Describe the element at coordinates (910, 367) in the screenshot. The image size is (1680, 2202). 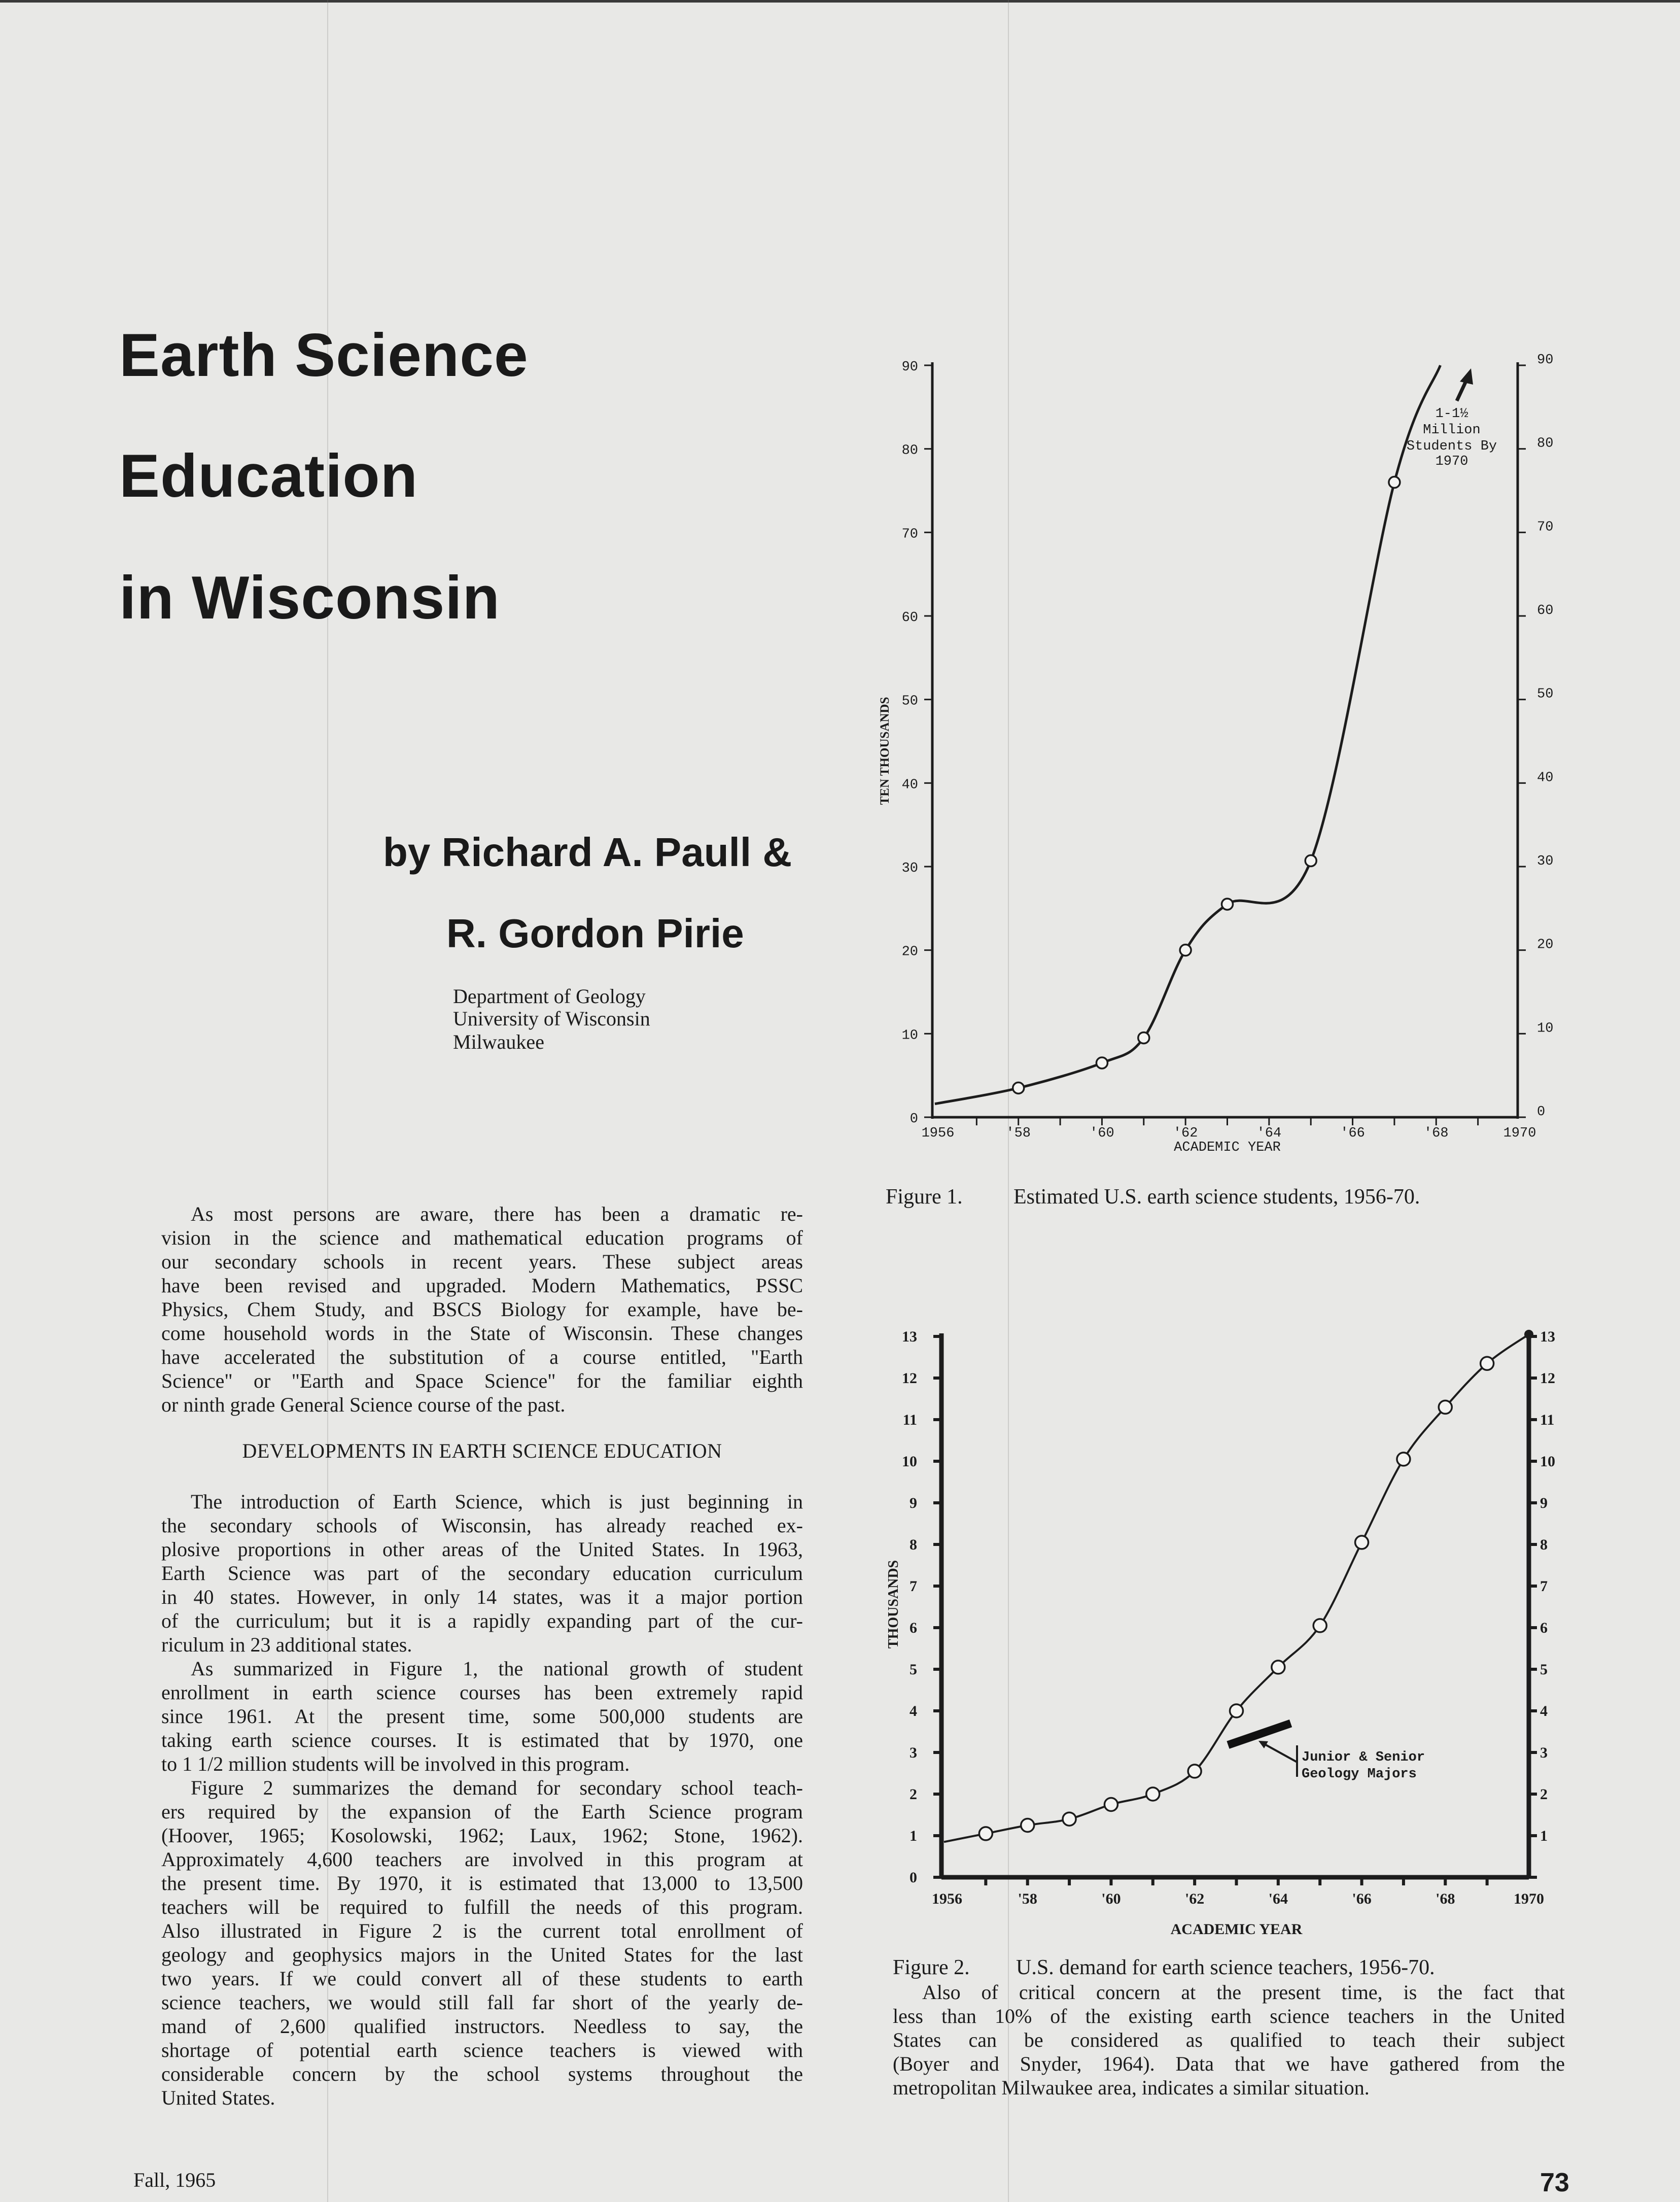
I see `y-tick-label-left: 90` at that location.